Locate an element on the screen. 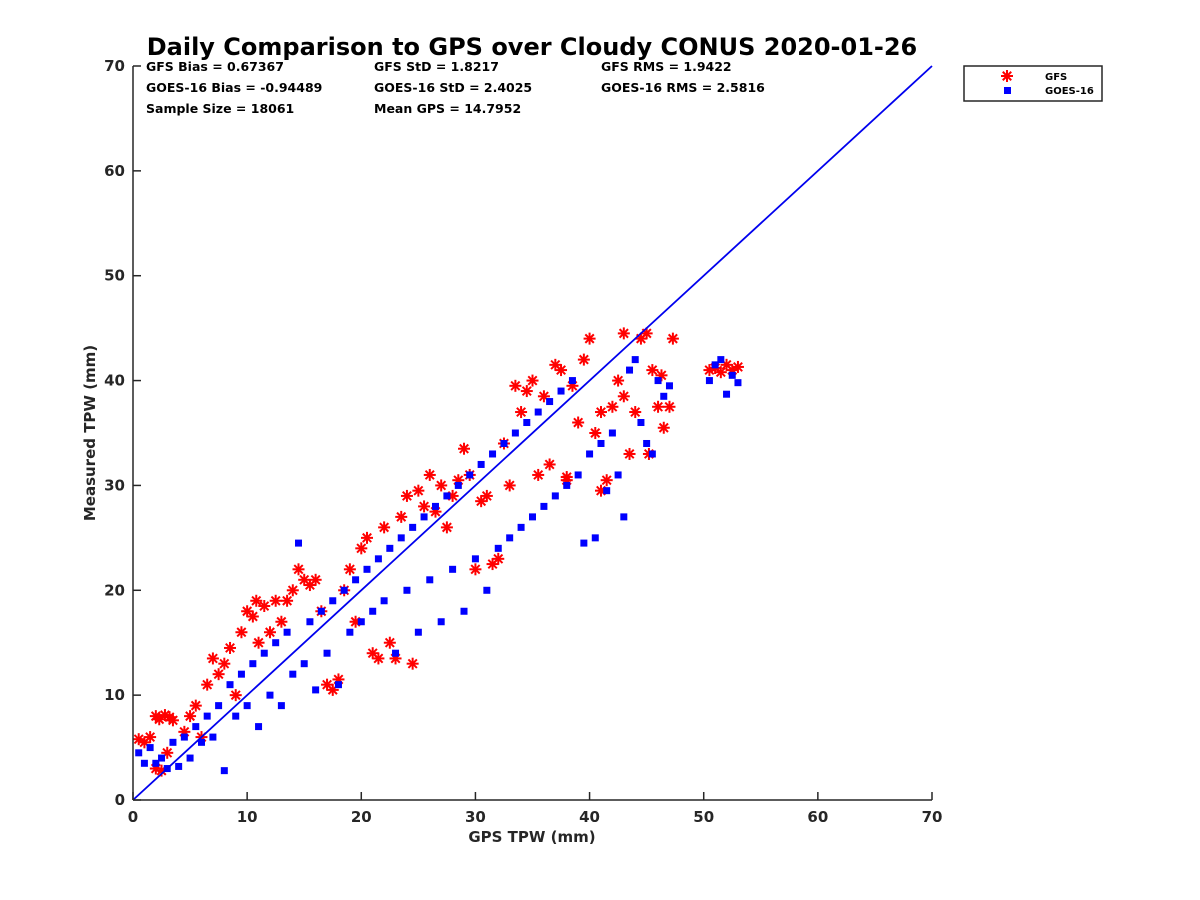  legend-label-goes16: GOES-16 is located at coordinates (1069, 91).